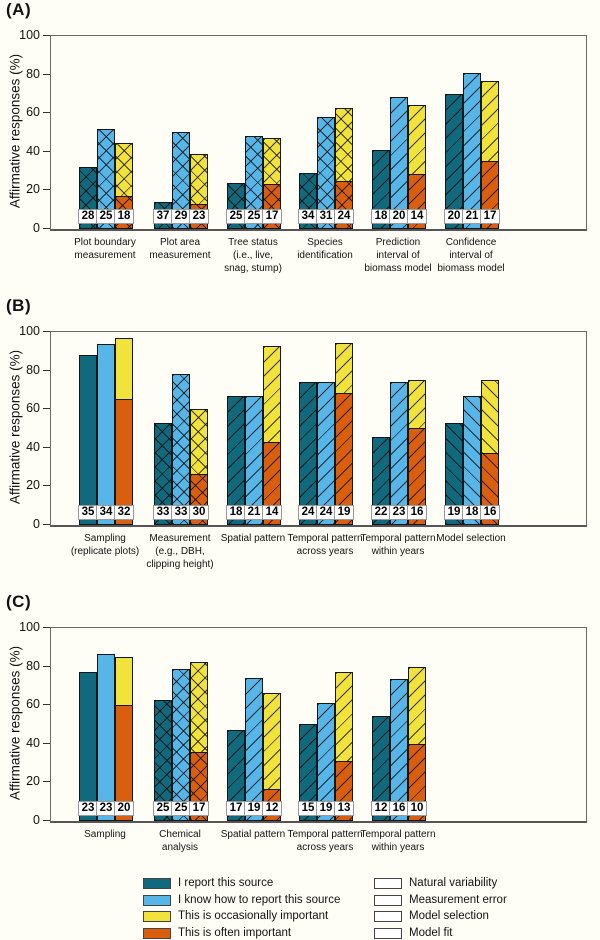 This screenshot has height=940, width=600. I want to click on count-label: 32, so click(124, 512).